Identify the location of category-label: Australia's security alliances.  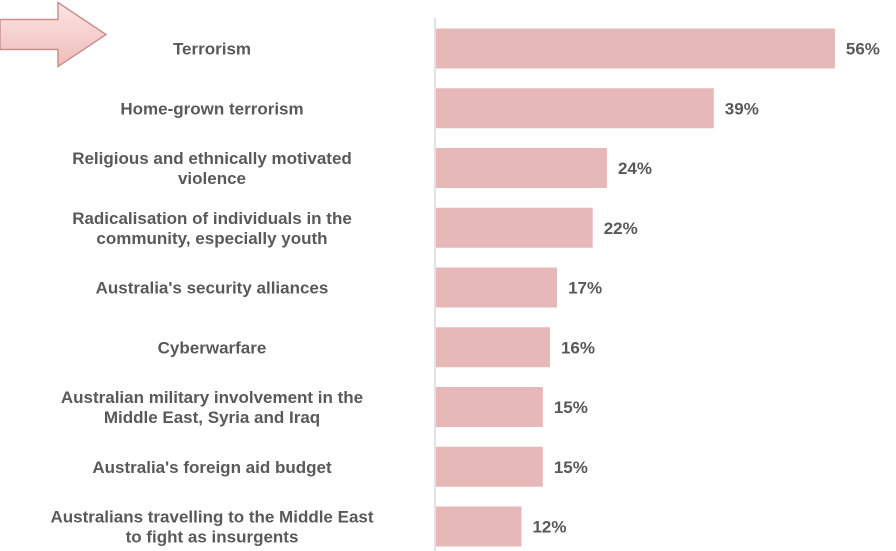
(212, 288).